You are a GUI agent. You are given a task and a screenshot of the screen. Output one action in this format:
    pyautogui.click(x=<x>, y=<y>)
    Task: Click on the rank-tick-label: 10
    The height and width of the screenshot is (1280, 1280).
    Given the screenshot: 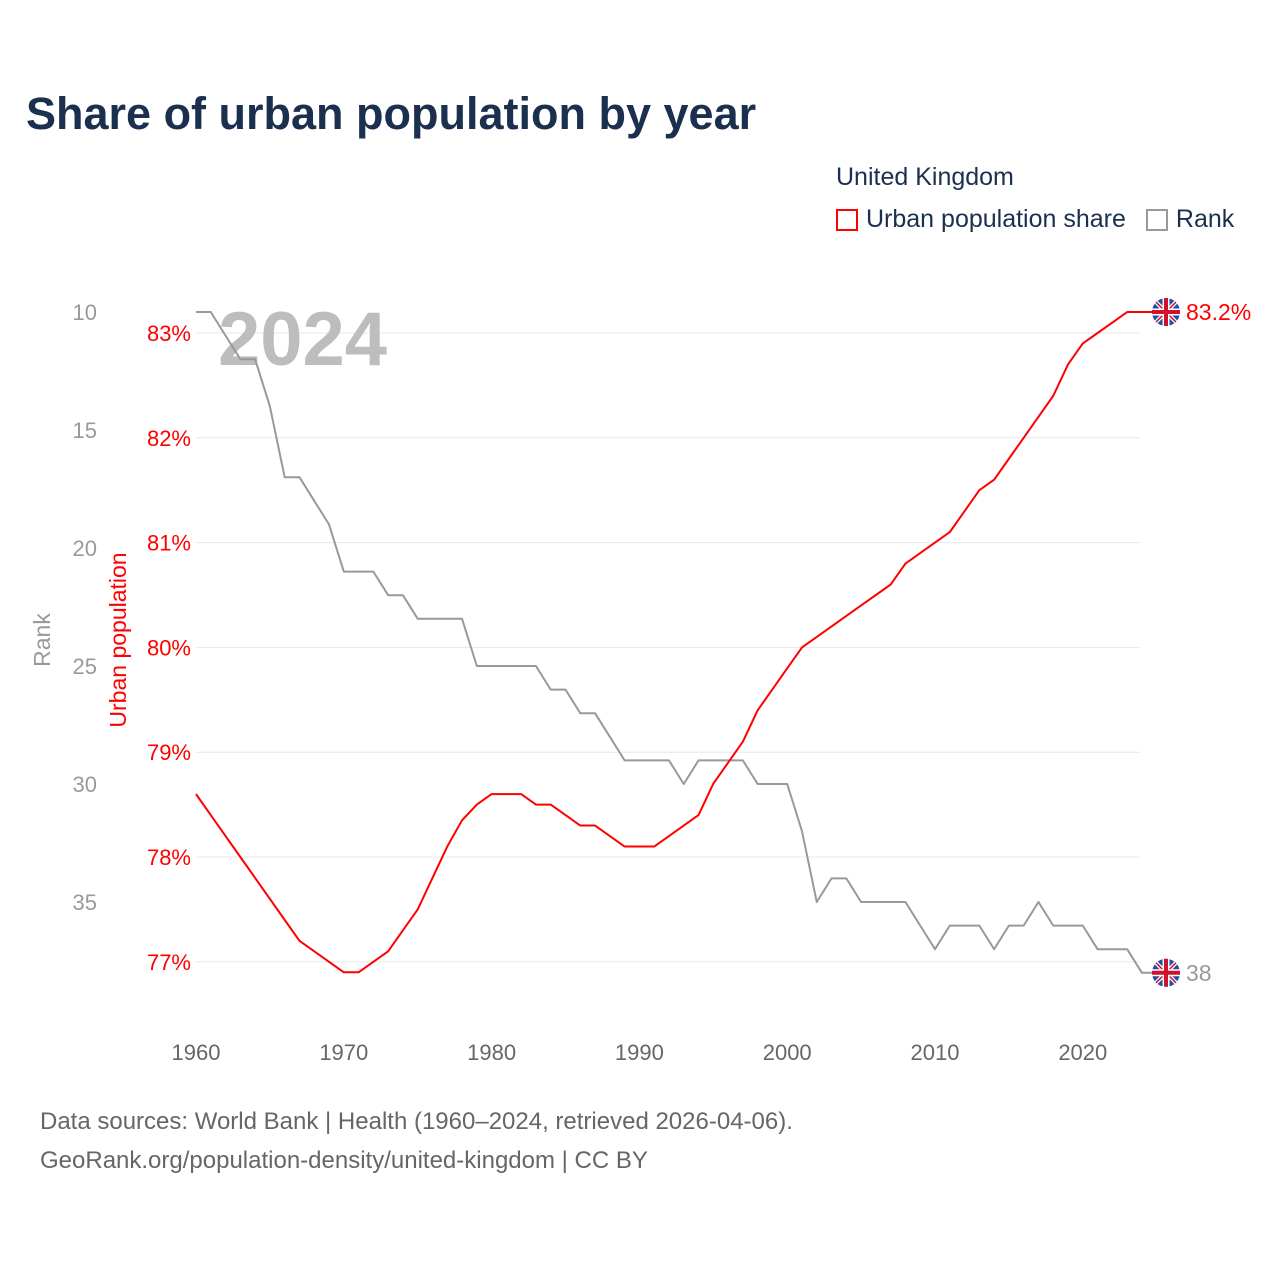 What is the action you would take?
    pyautogui.click(x=85, y=312)
    